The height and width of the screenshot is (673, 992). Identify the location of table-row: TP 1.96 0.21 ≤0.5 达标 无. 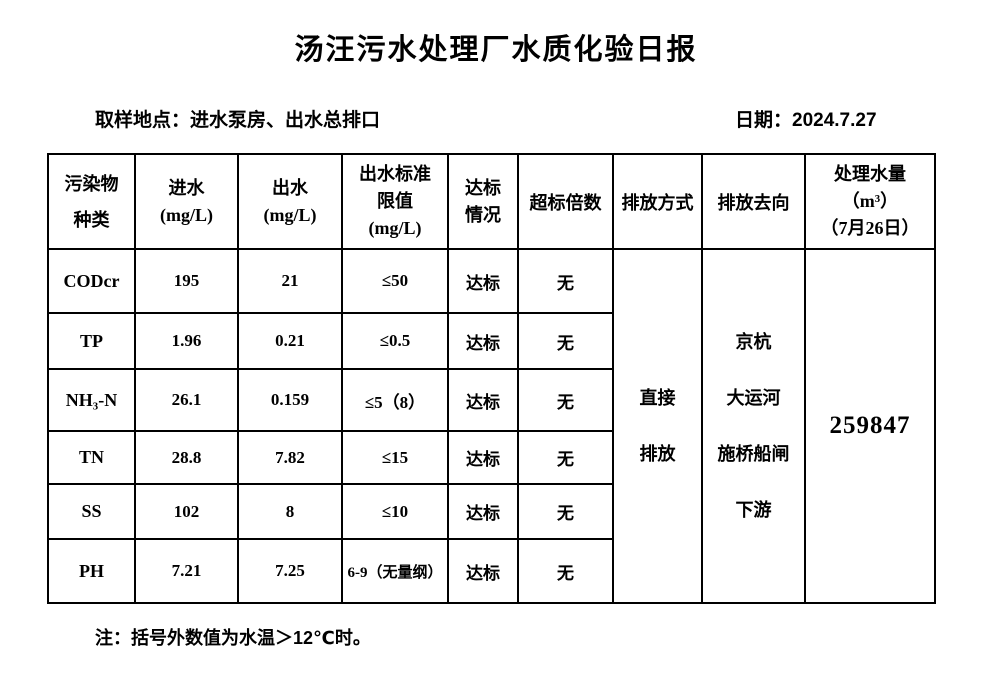
(491, 341).